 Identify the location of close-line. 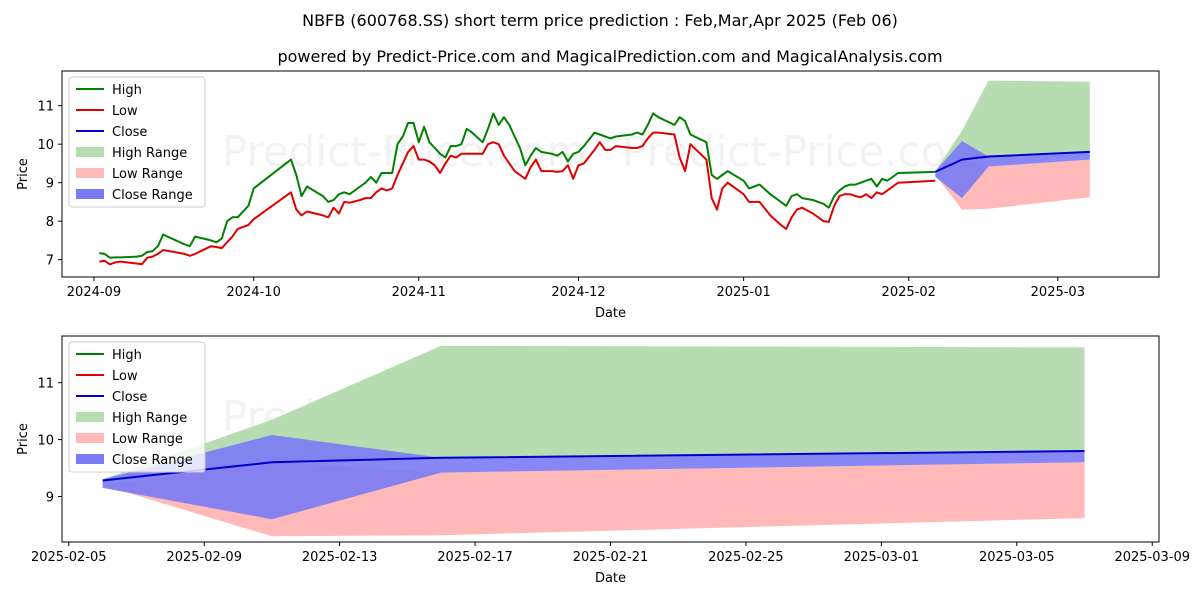
(1012, 161).